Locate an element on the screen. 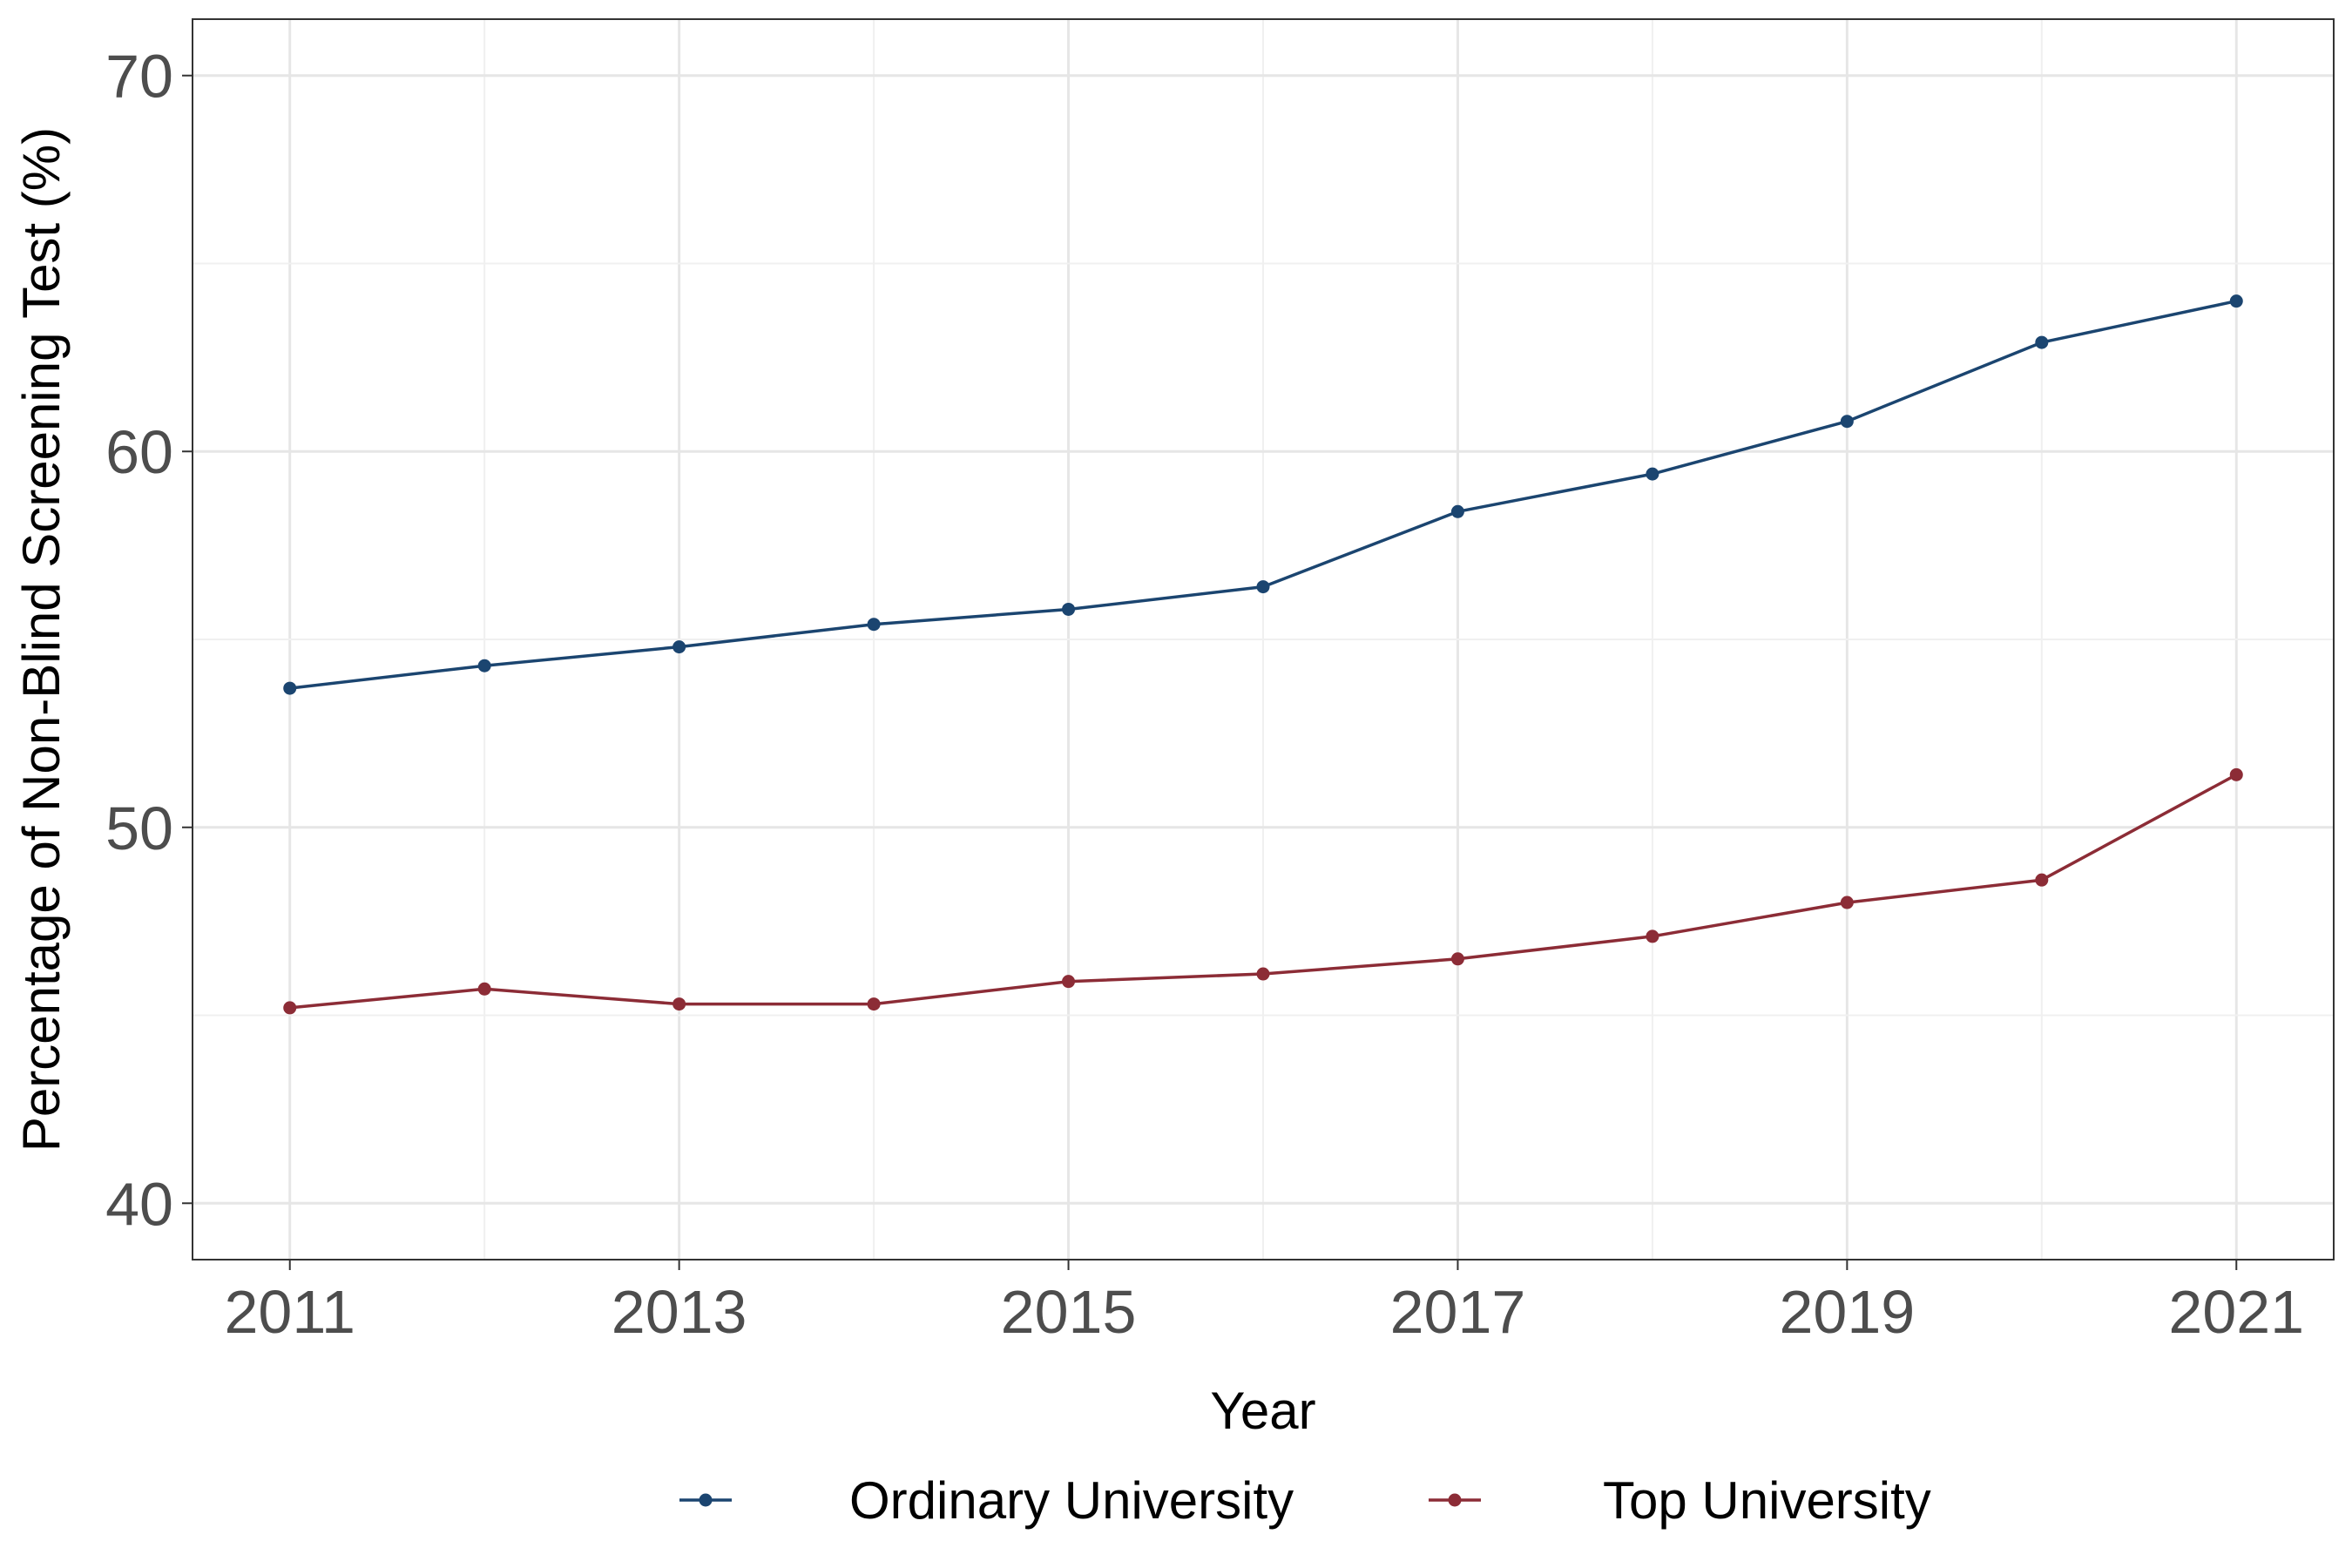 This screenshot has height=1568, width=2352. legend-item: Ordinary University is located at coordinates (986, 1500).